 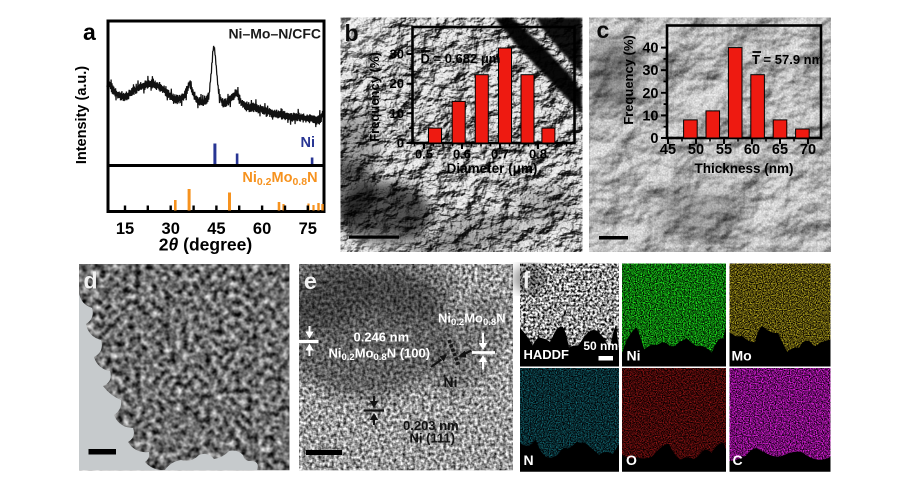 I want to click on svg-text: Thickness (nm), so click(x=743, y=168).